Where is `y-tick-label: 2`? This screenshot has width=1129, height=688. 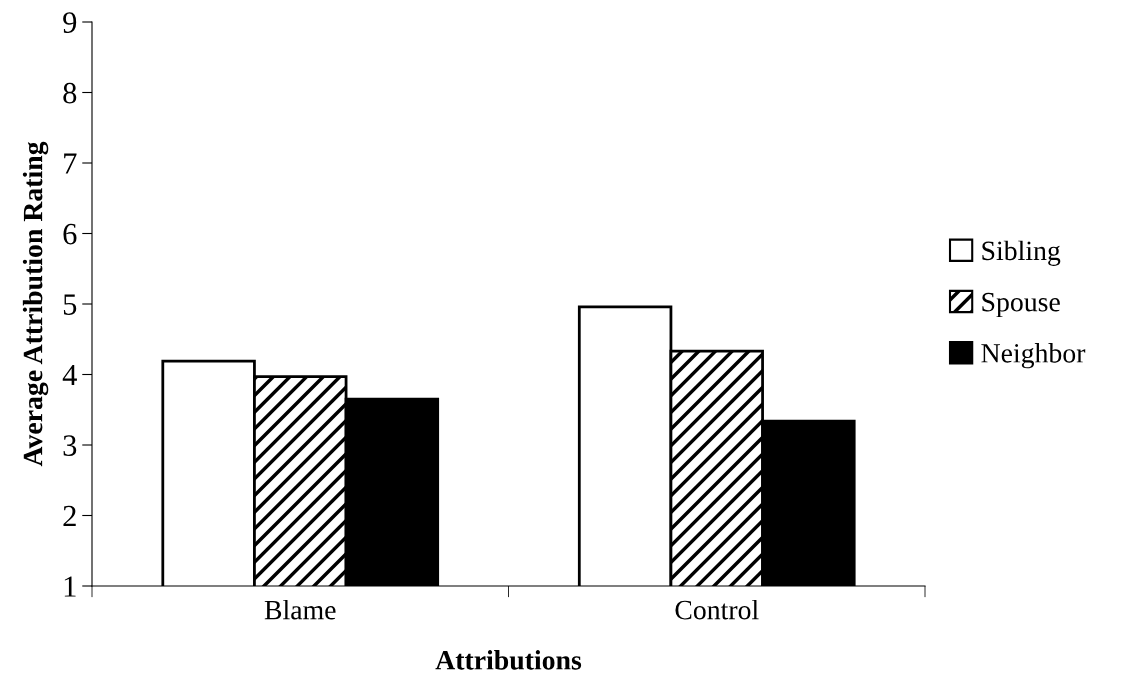 y-tick-label: 2 is located at coordinates (69, 516).